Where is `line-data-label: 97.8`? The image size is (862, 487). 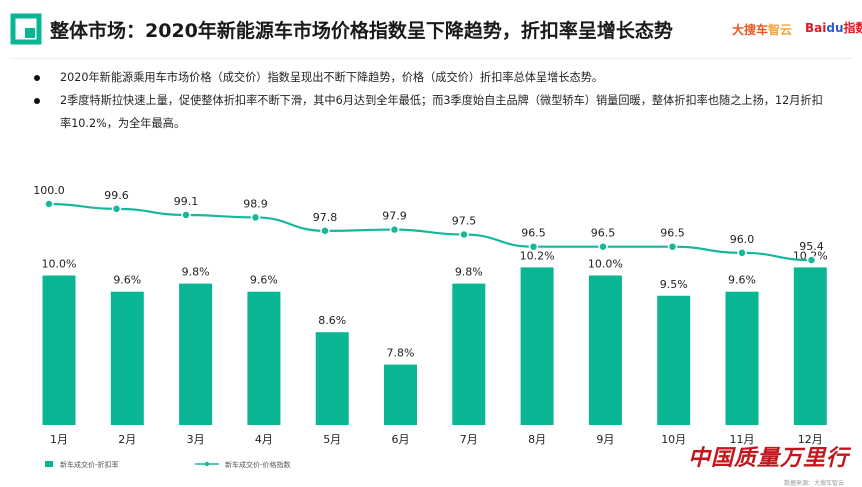
line-data-label: 97.8 is located at coordinates (325, 217).